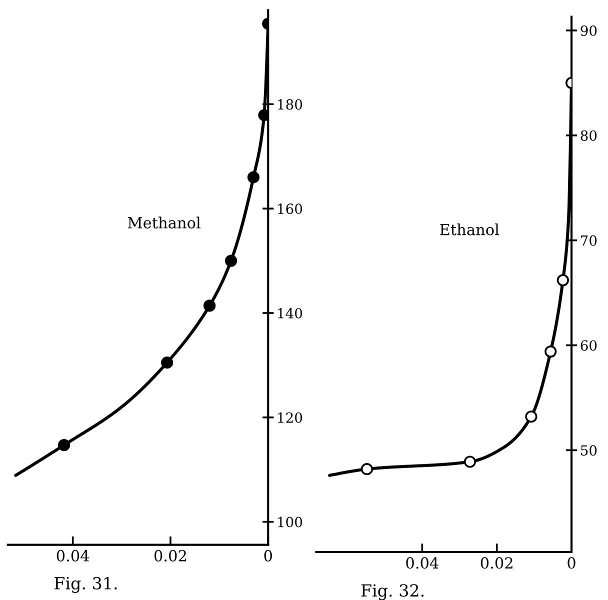 The width and height of the screenshot is (608, 600). What do you see at coordinates (588, 135) in the screenshot?
I see `y-tick-label: 80` at bounding box center [588, 135].